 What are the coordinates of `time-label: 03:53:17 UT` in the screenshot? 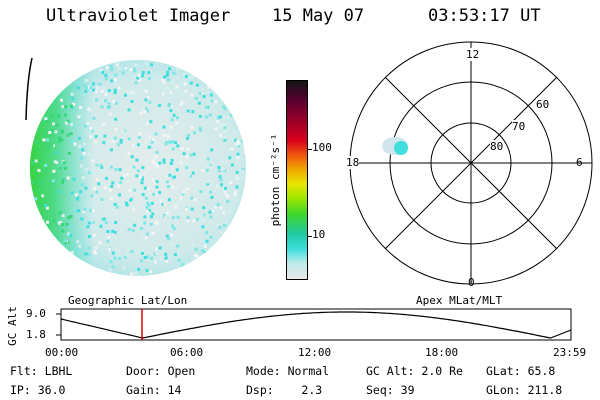 It's located at (484, 16).